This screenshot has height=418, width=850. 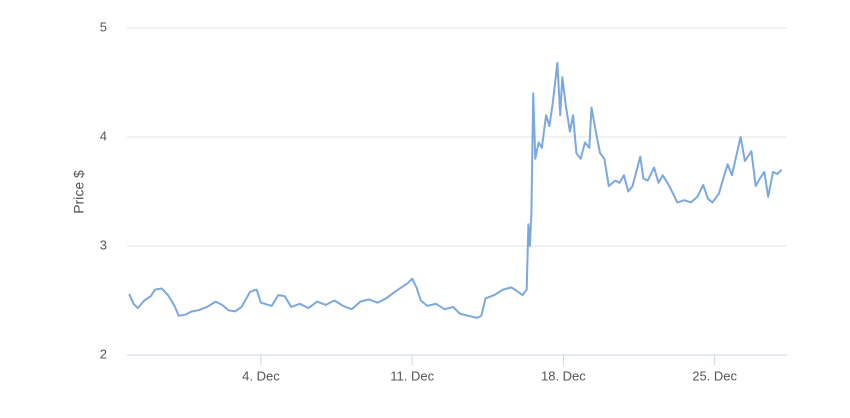 I want to click on y-tick-label: 4, so click(x=103, y=135).